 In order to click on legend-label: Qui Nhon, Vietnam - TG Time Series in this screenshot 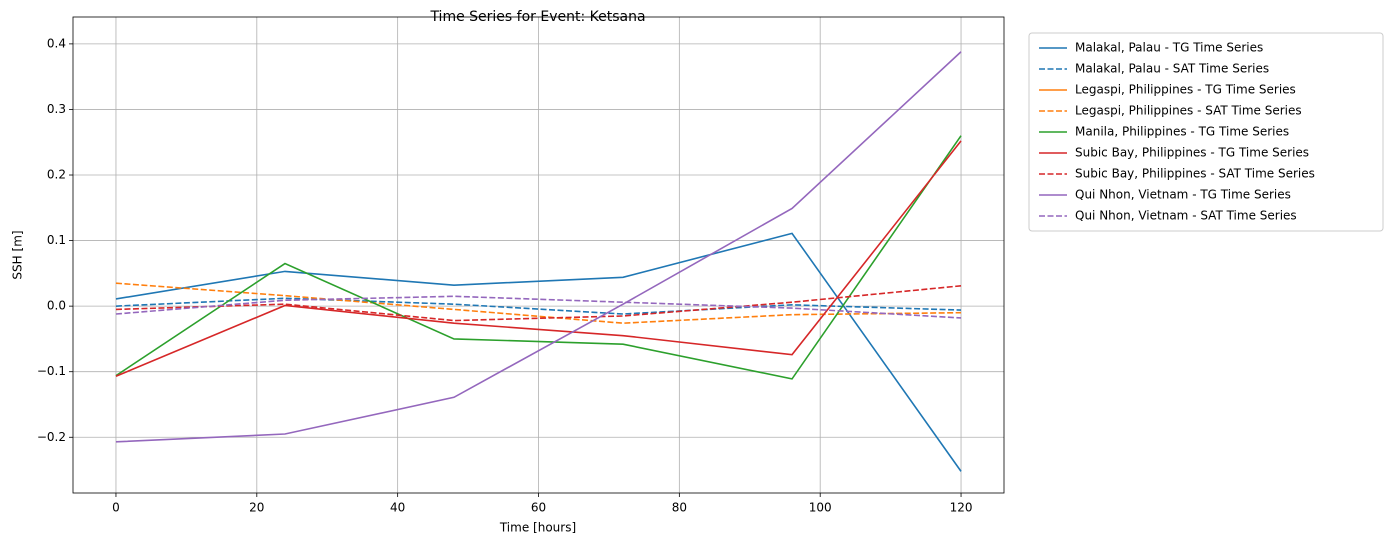, I will do `click(1183, 195)`.